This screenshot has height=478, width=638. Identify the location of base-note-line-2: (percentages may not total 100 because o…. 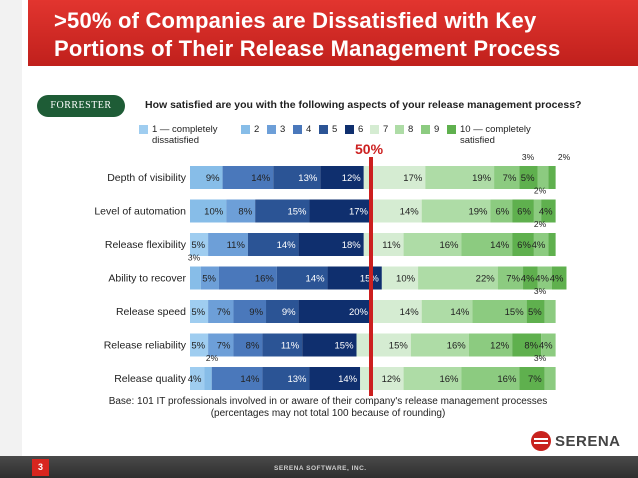
(328, 413).